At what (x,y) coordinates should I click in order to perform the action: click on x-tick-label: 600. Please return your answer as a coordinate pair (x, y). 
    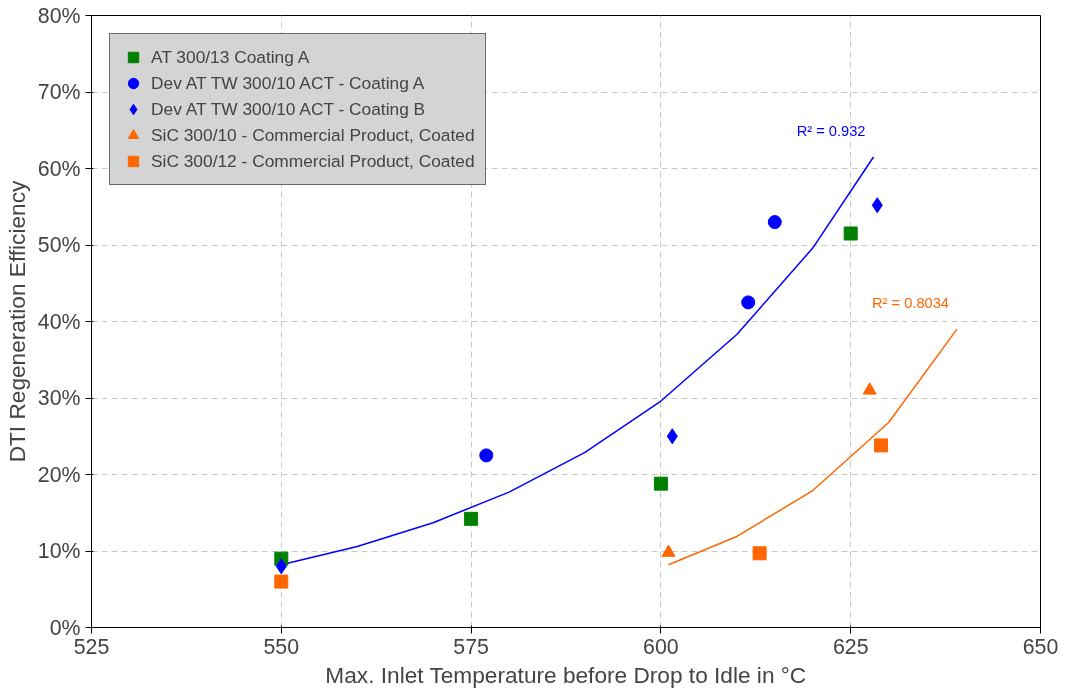
    Looking at the image, I should click on (661, 646).